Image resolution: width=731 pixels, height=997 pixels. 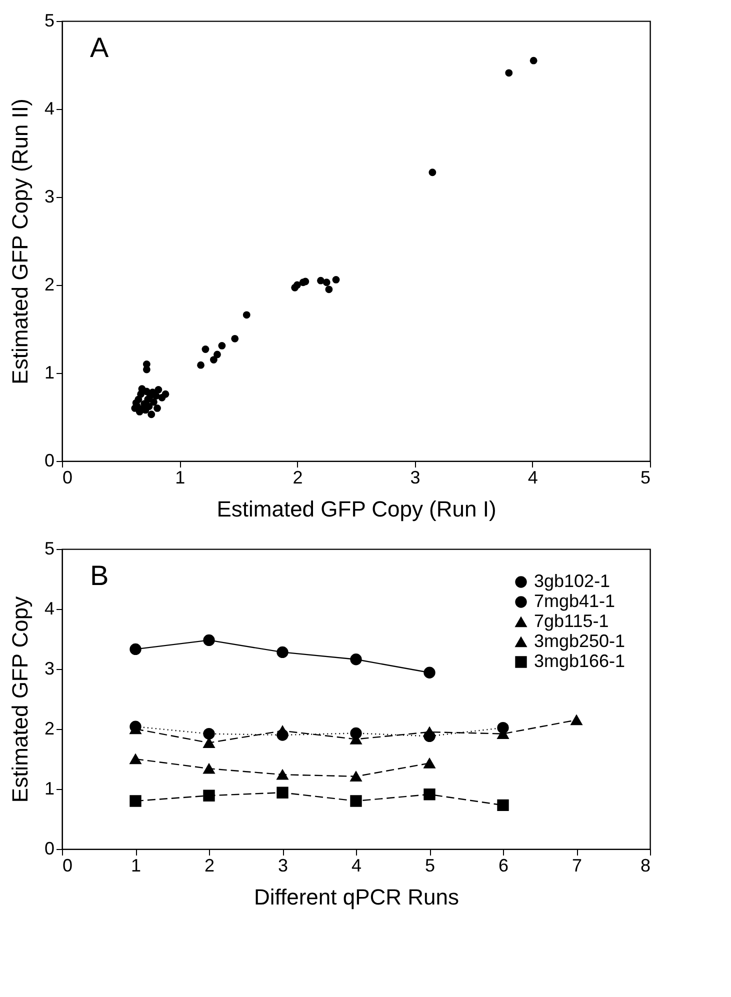 I want to click on legend-label: 7gb115-1, so click(x=571, y=621).